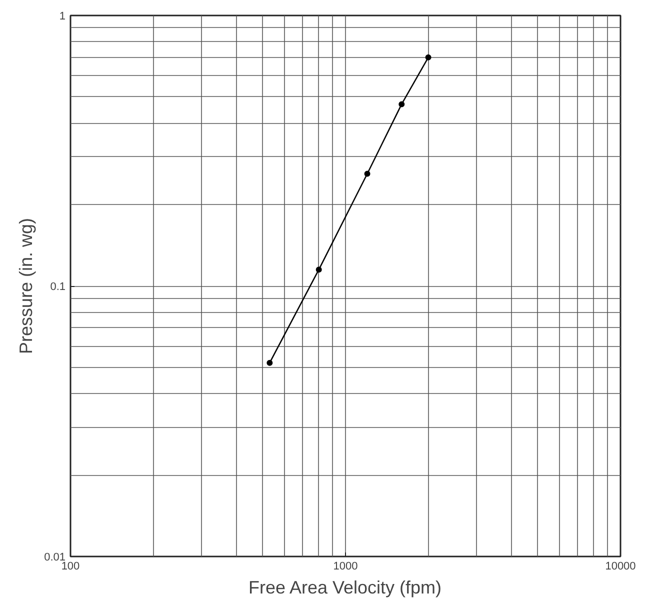 This screenshot has height=605, width=662. Describe the element at coordinates (26, 286) in the screenshot. I see `y-axis-title: Pressure (in. wg)` at that location.